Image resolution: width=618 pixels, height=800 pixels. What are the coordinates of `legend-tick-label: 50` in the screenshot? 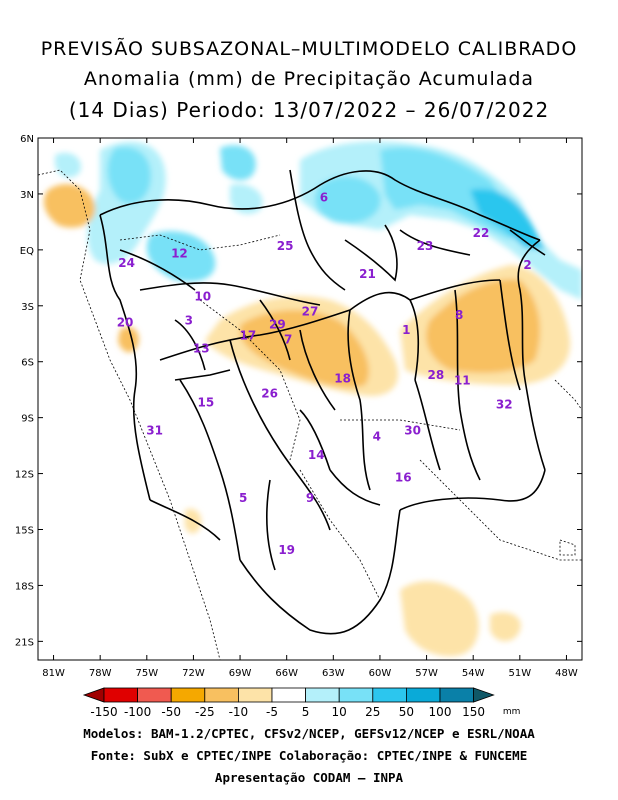 It's located at (406, 712).